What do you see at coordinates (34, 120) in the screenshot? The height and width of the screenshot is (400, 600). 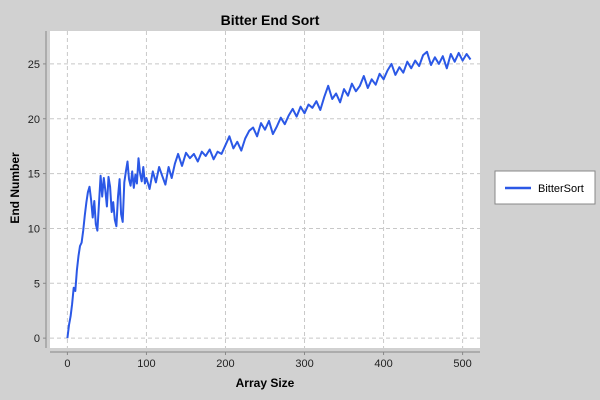 I see `y-tick-label: 20` at bounding box center [34, 120].